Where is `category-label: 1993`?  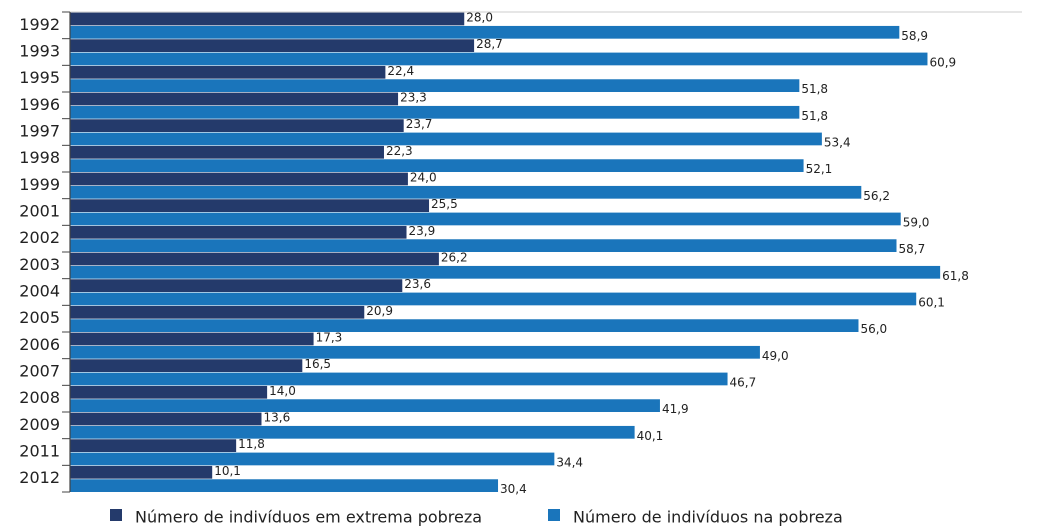 category-label: 1993 is located at coordinates (39, 51).